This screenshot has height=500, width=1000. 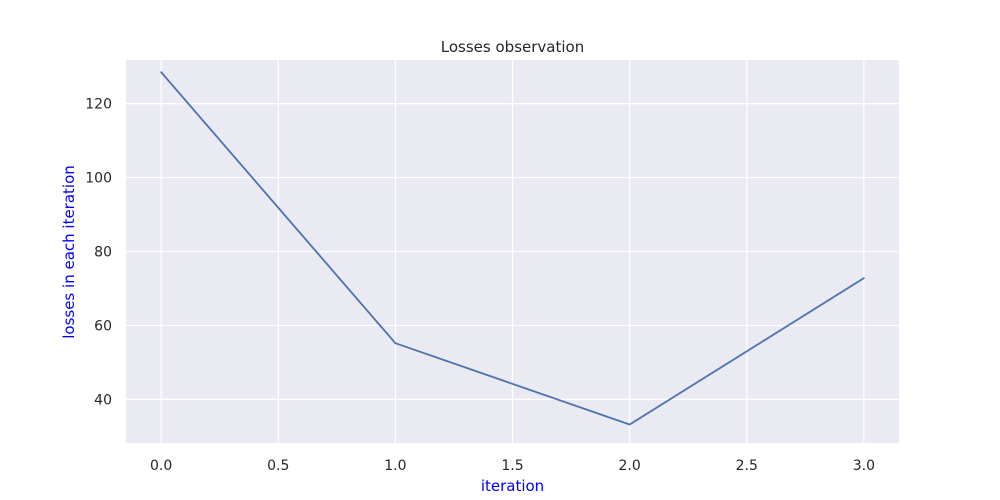 What do you see at coordinates (864, 466) in the screenshot?
I see `x-tick-label: 3.0` at bounding box center [864, 466].